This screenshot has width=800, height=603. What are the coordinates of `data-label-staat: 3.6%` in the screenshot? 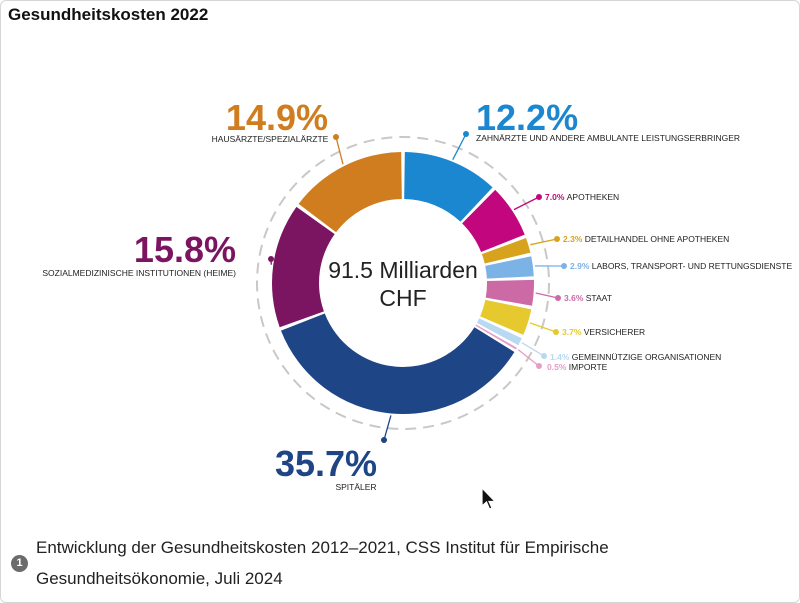 It's located at (575, 298).